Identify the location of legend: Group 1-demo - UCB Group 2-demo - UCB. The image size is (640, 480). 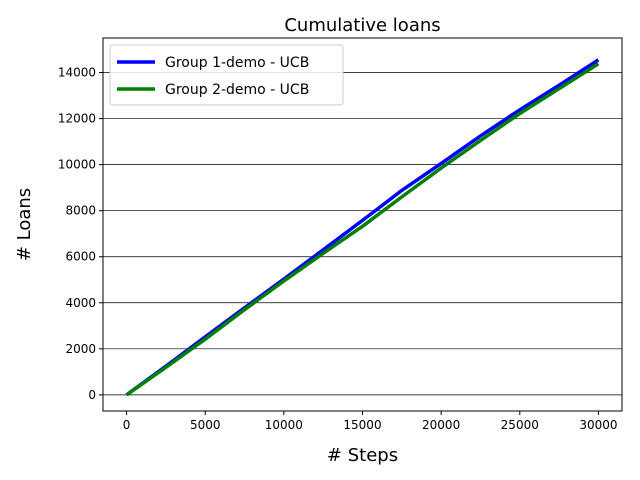
(226, 75).